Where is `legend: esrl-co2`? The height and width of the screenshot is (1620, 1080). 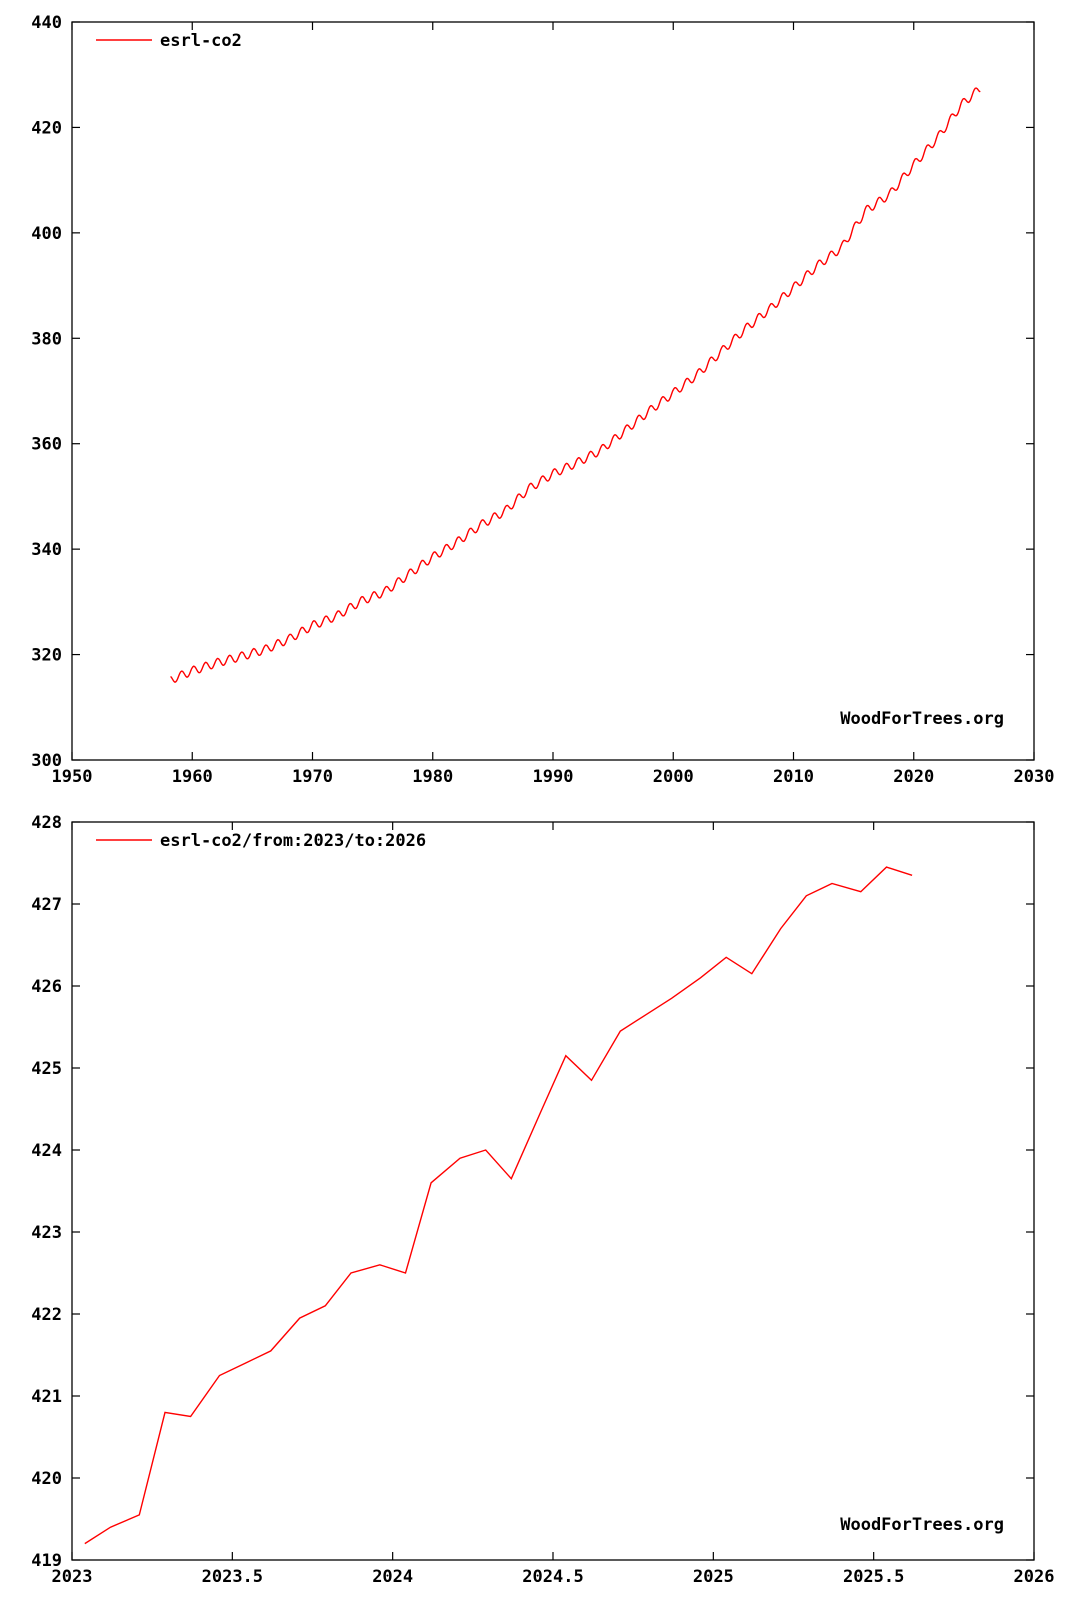
legend: esrl-co2 is located at coordinates (169, 41).